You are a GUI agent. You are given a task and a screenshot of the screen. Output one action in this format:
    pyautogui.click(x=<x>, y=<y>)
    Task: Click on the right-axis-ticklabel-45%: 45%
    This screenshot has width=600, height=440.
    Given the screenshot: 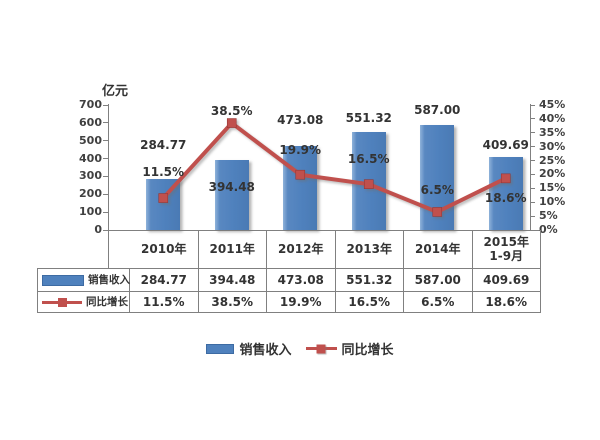 What is the action you would take?
    pyautogui.click(x=552, y=104)
    